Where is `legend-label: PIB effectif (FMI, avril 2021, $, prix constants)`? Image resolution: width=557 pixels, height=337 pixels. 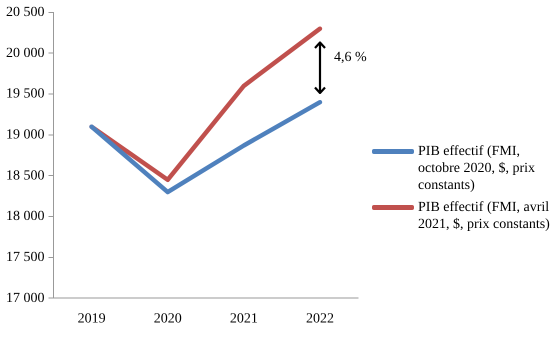
legend-label: PIB effectif (FMI, avril 2021, $, prix constants) is located at coordinates (484, 216).